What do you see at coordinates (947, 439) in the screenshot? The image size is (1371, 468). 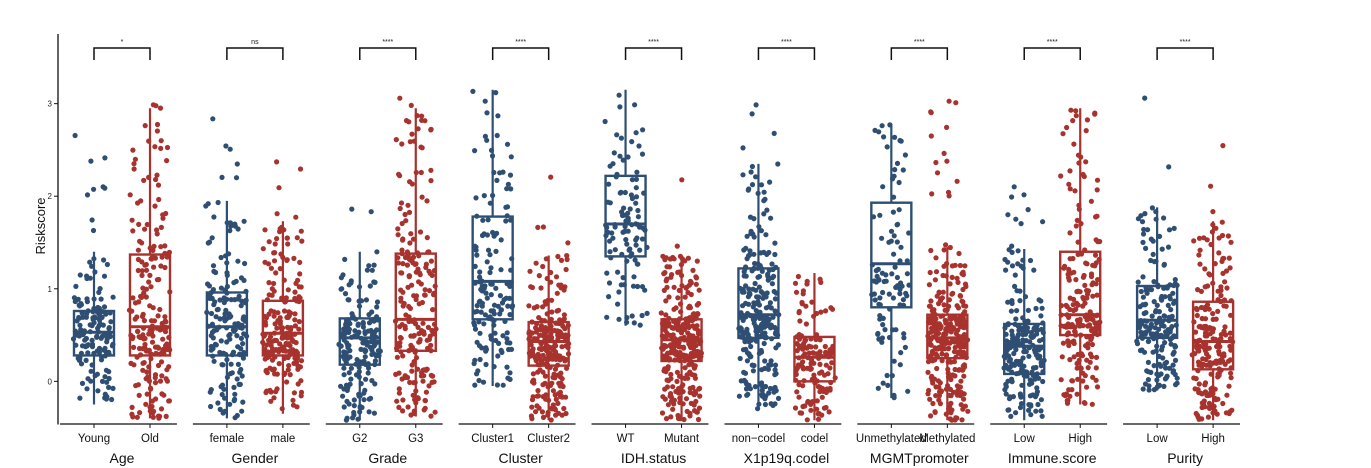 I see `x-tick-label: Methylated` at bounding box center [947, 439].